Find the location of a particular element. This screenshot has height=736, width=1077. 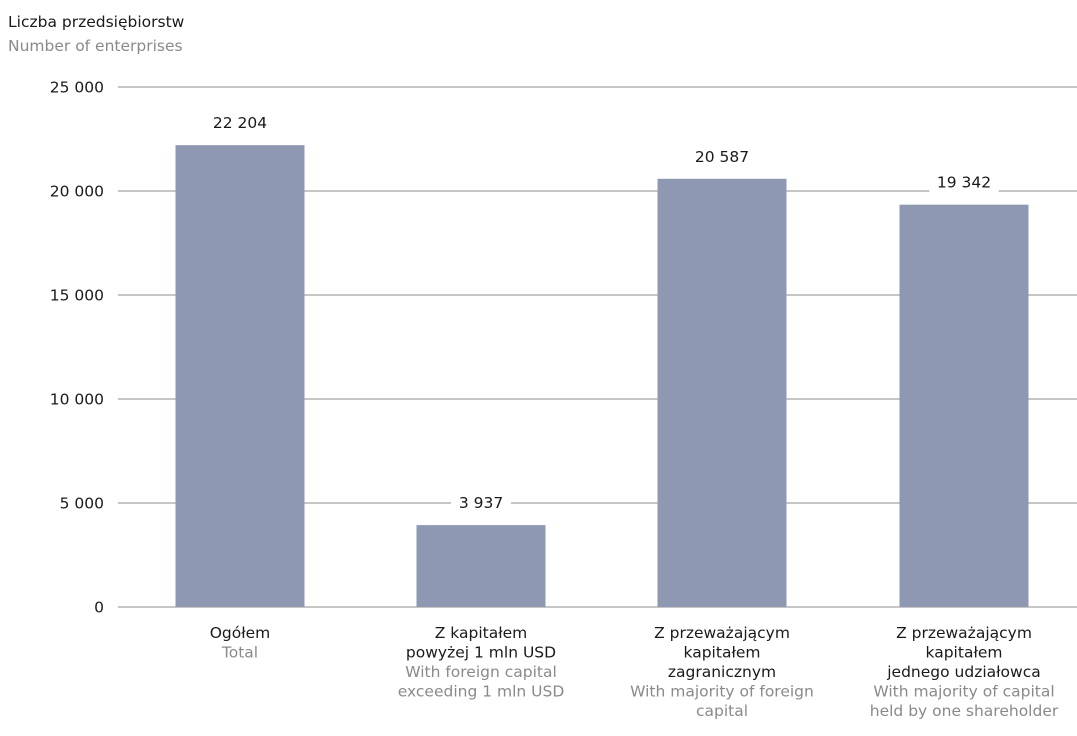

y-tick-label: 10 000 is located at coordinates (77, 400).